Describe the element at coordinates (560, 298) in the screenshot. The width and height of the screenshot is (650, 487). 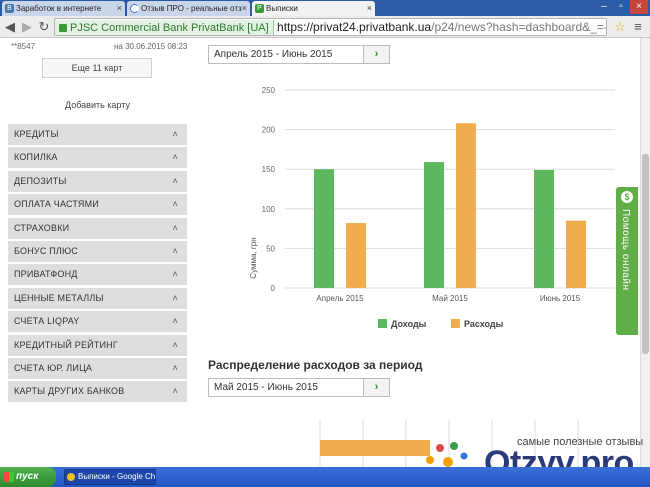
I see `x-tick-label: Июнь 2015` at that location.